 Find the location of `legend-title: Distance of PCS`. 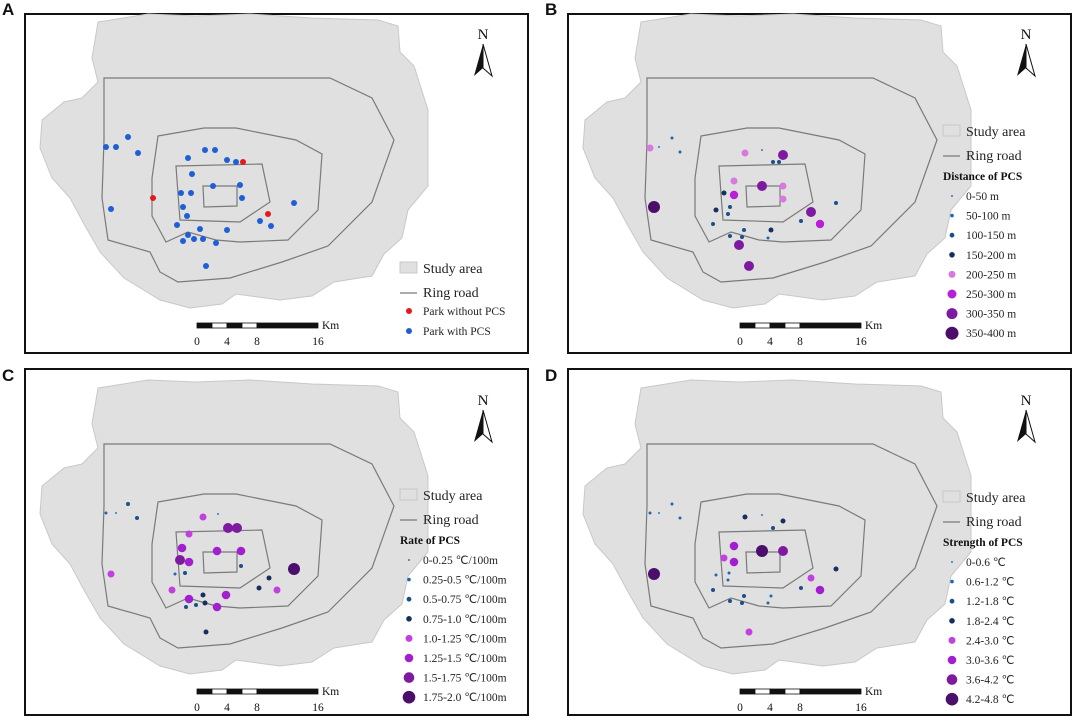

legend-title: Distance of PCS is located at coordinates (982, 177).